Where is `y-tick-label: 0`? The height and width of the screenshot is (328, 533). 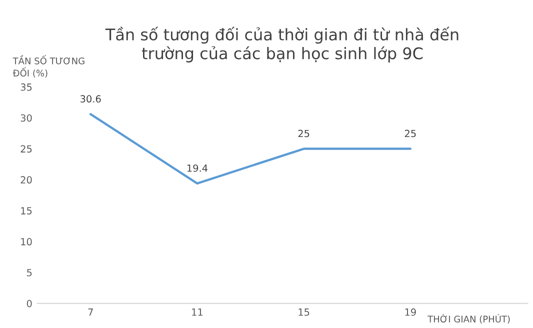 y-tick-label: 0 is located at coordinates (29, 304).